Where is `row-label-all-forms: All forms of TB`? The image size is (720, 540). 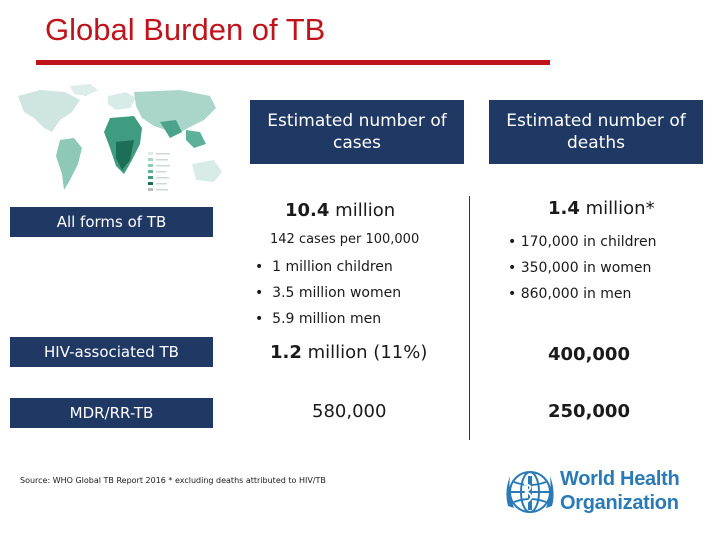 row-label-all-forms: All forms of TB is located at coordinates (111, 222).